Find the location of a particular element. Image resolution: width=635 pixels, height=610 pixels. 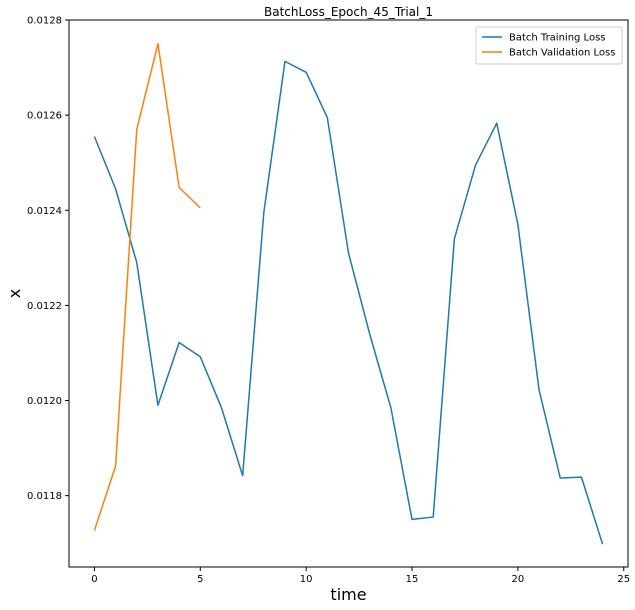

legend: Batch Training Loss Batch Validation Loss is located at coordinates (549, 45).